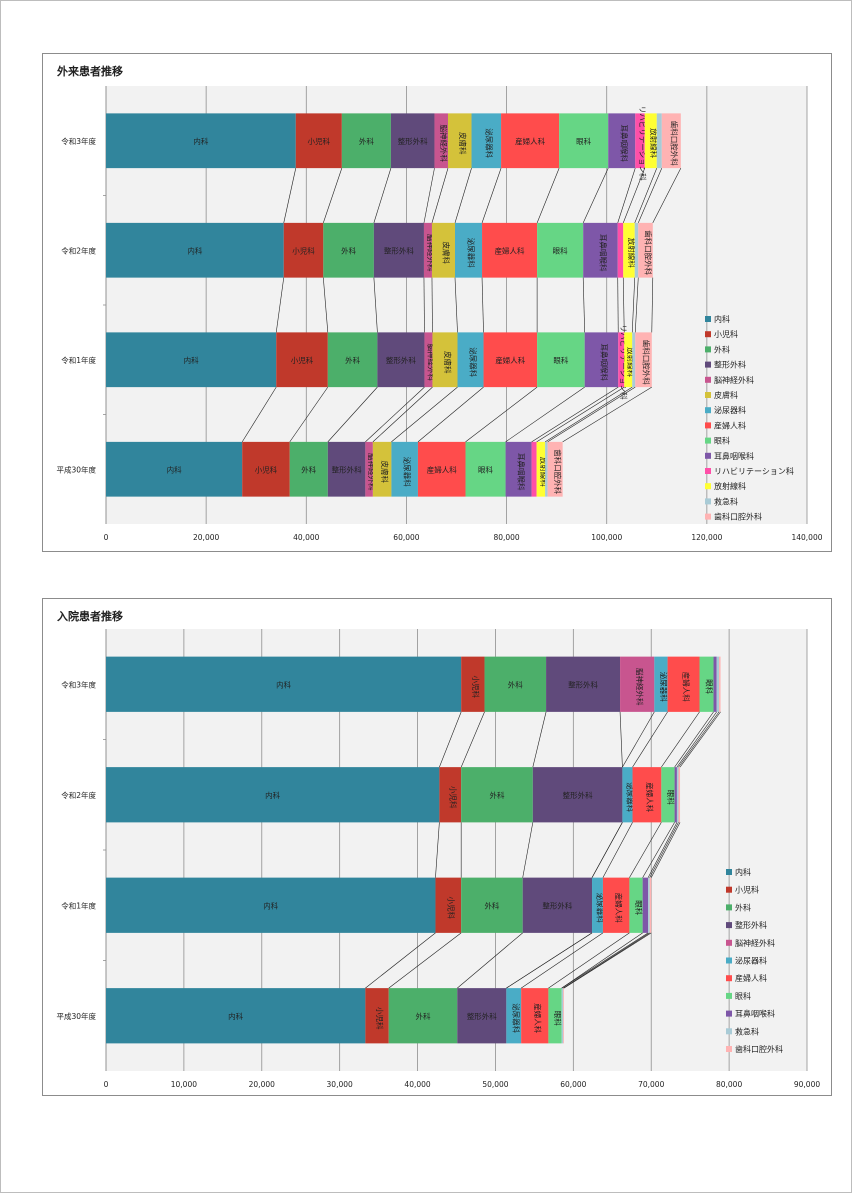 The height and width of the screenshot is (1193, 852). Describe the element at coordinates (755, 943) in the screenshot. I see `legend-label: 脳神経外科` at that location.